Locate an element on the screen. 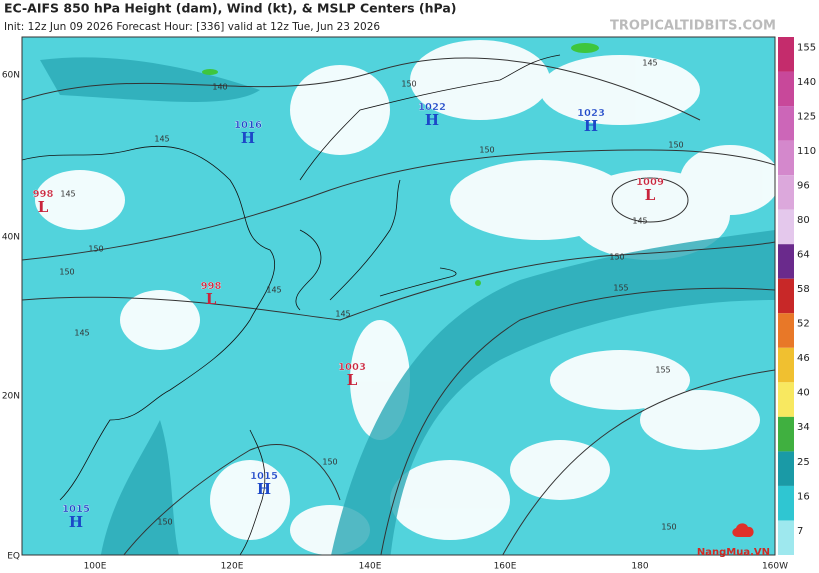 The image size is (819, 573). lon-label: 180 is located at coordinates (639, 567).